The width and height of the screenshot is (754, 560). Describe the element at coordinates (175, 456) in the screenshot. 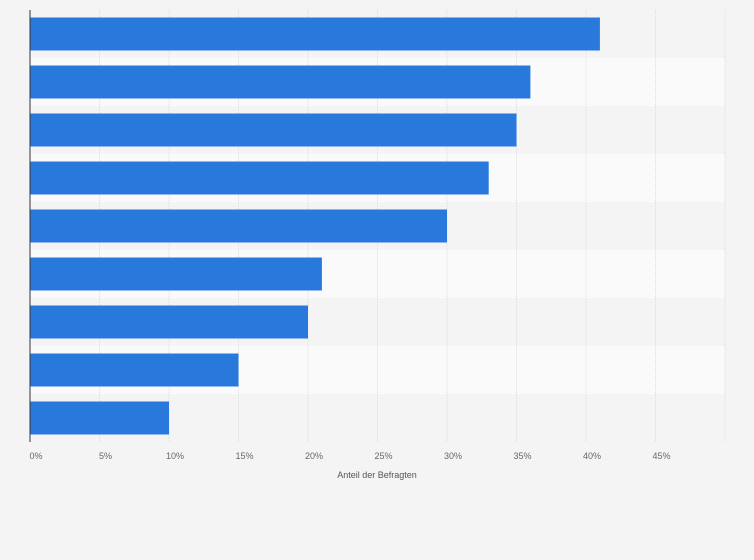

I see `x-tick-label: 10%` at that location.